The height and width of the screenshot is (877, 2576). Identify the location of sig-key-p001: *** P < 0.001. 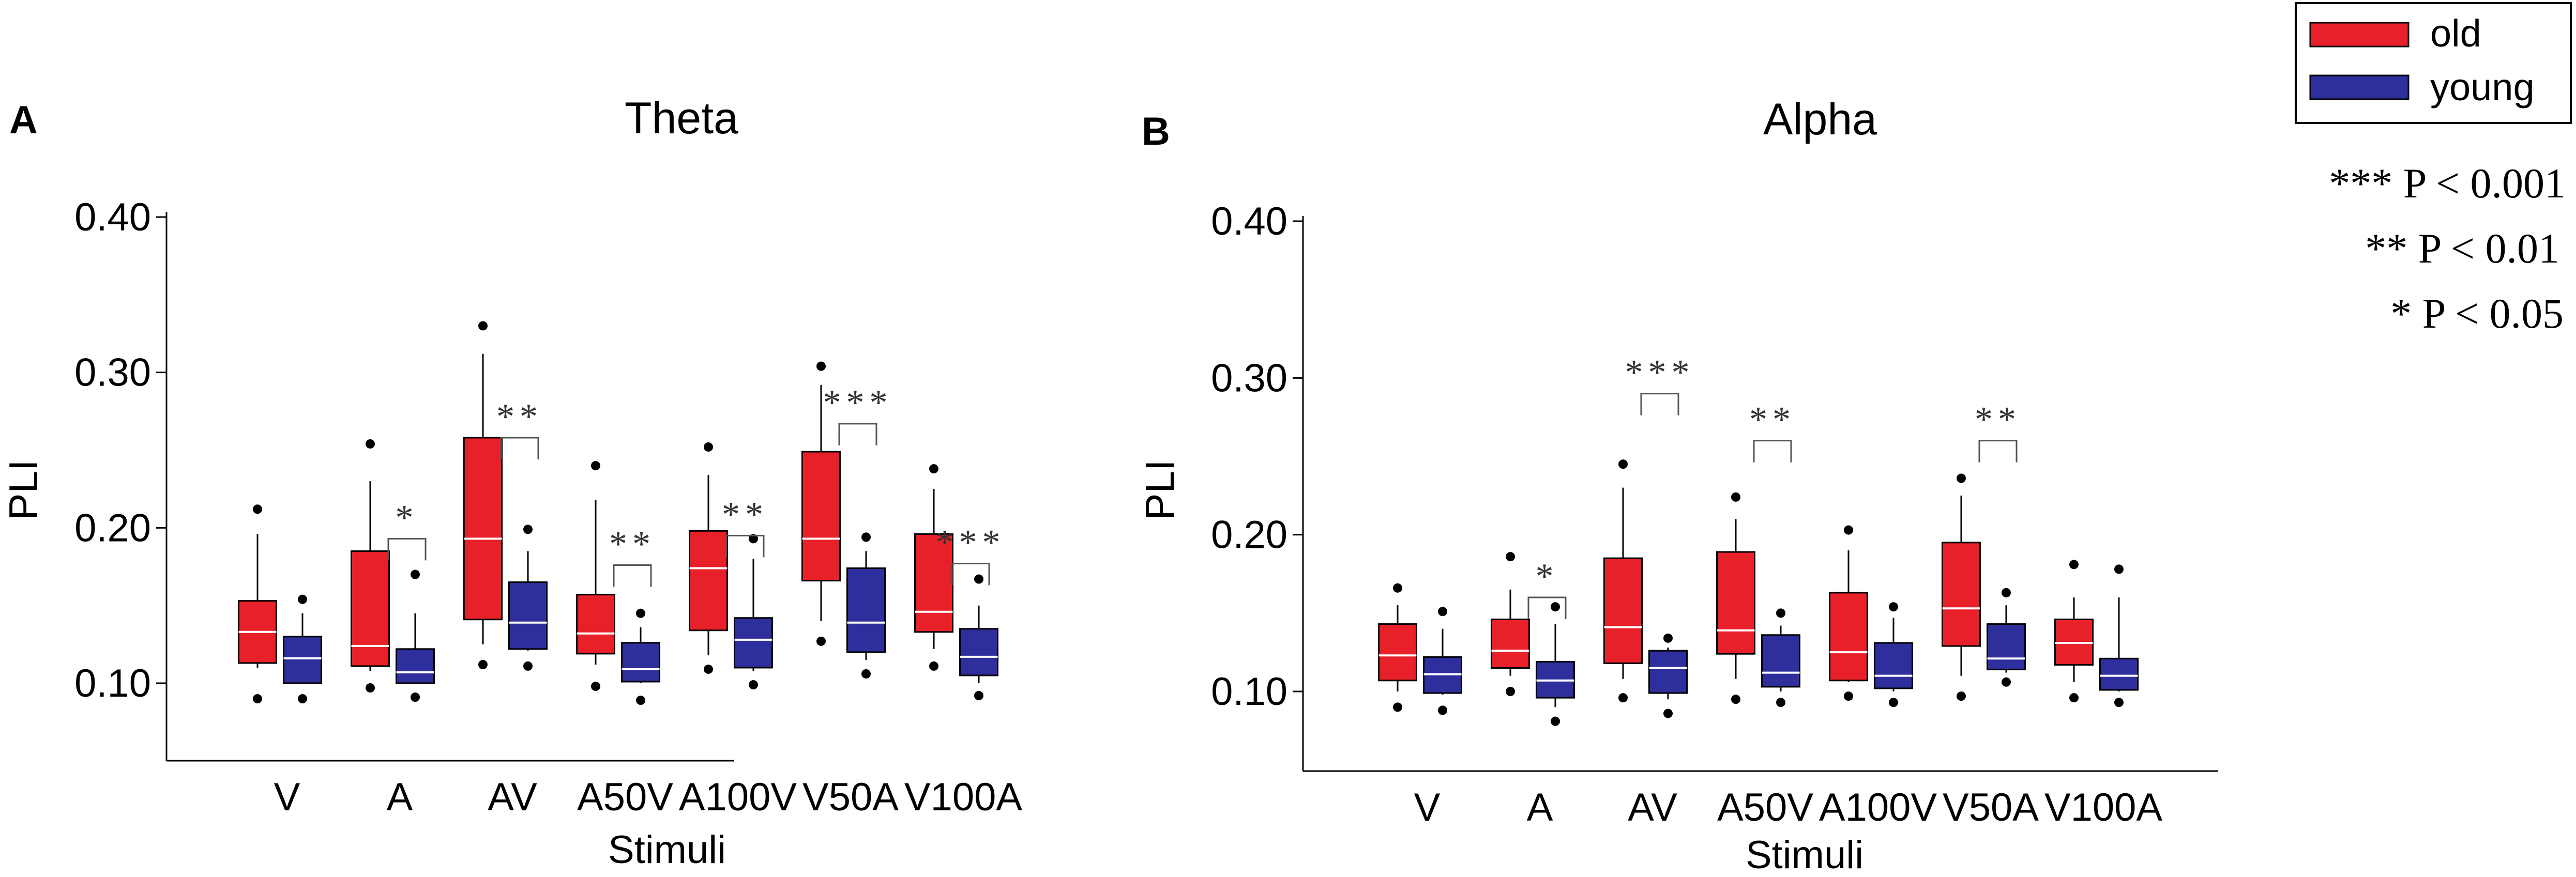
(2447, 183).